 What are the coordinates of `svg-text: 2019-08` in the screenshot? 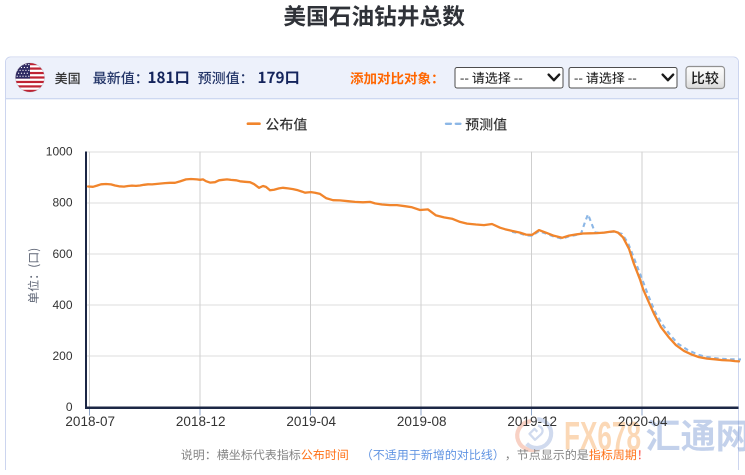 It's located at (422, 421).